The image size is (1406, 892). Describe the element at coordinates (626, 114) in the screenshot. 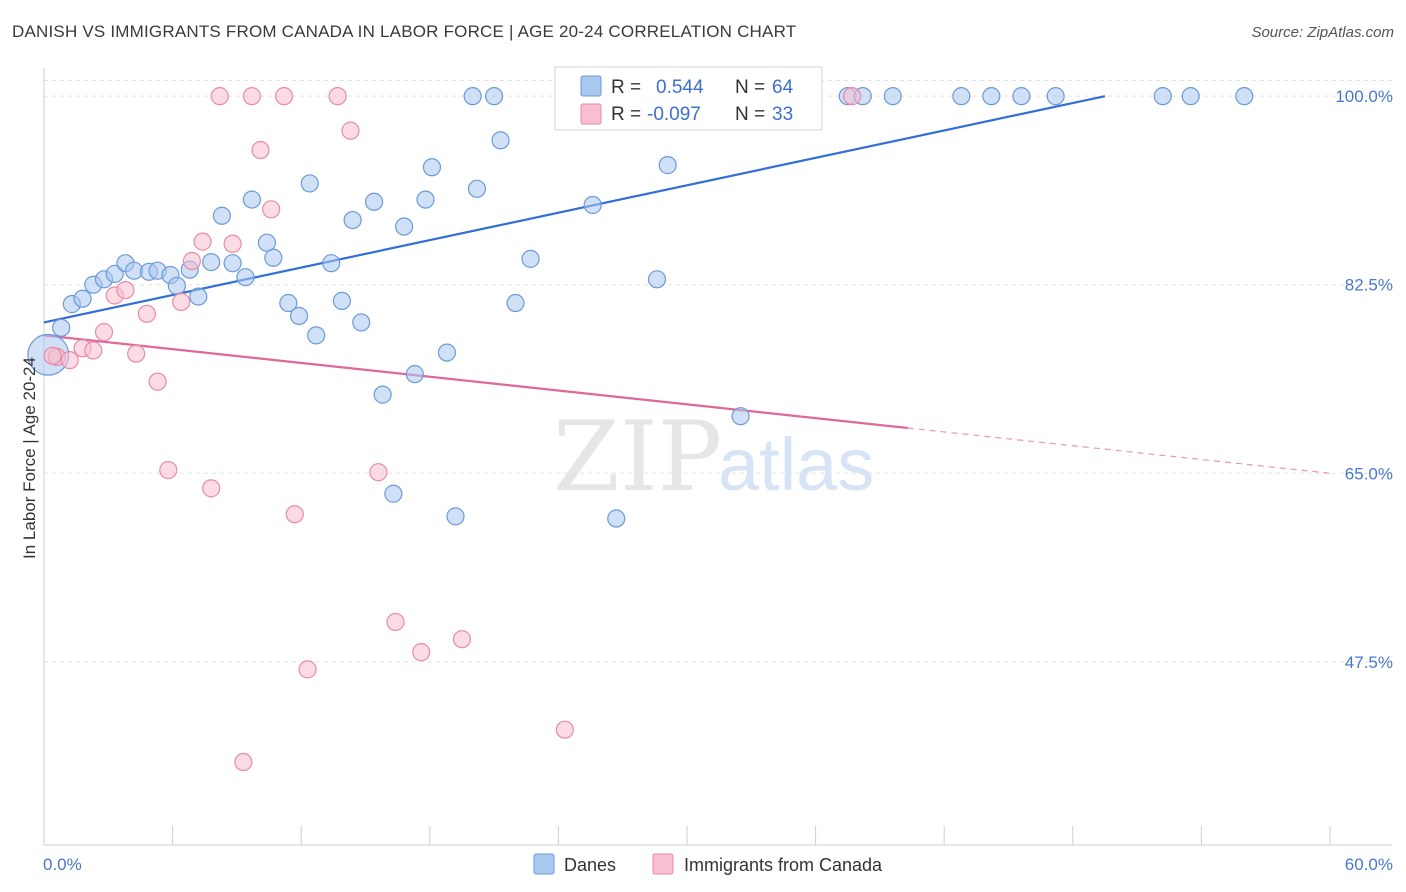

I see `canada-r-label: R =` at that location.